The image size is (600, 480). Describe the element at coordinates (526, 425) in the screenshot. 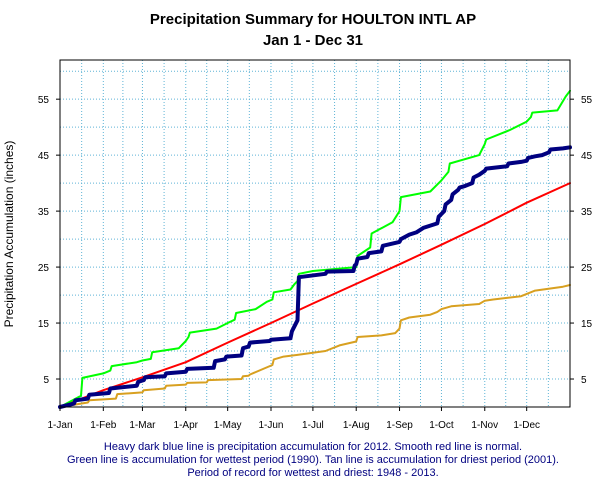

I see `x-tick-label: 1-Dec` at that location.